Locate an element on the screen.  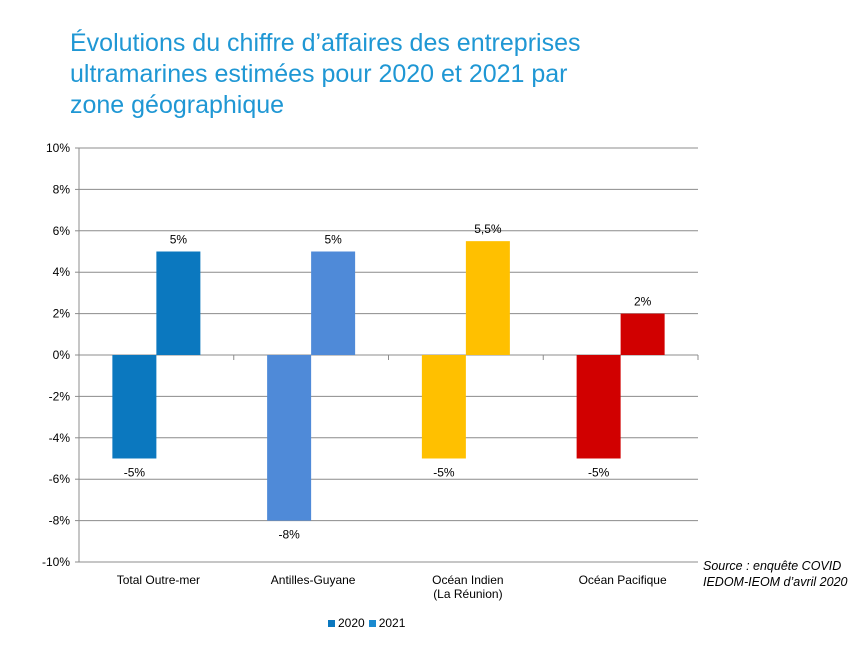
source-line-2: IEDOM-IEOM d’avril 2020 is located at coordinates (775, 582).